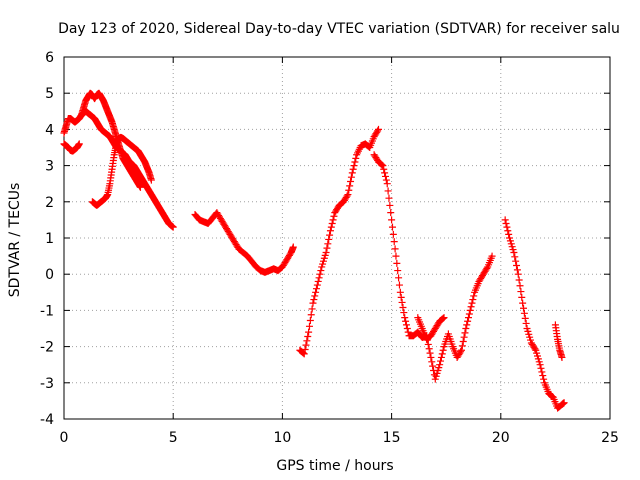 This screenshot has height=480, width=640. What do you see at coordinates (47, 384) in the screenshot?
I see `y-tick-label: -3` at bounding box center [47, 384].